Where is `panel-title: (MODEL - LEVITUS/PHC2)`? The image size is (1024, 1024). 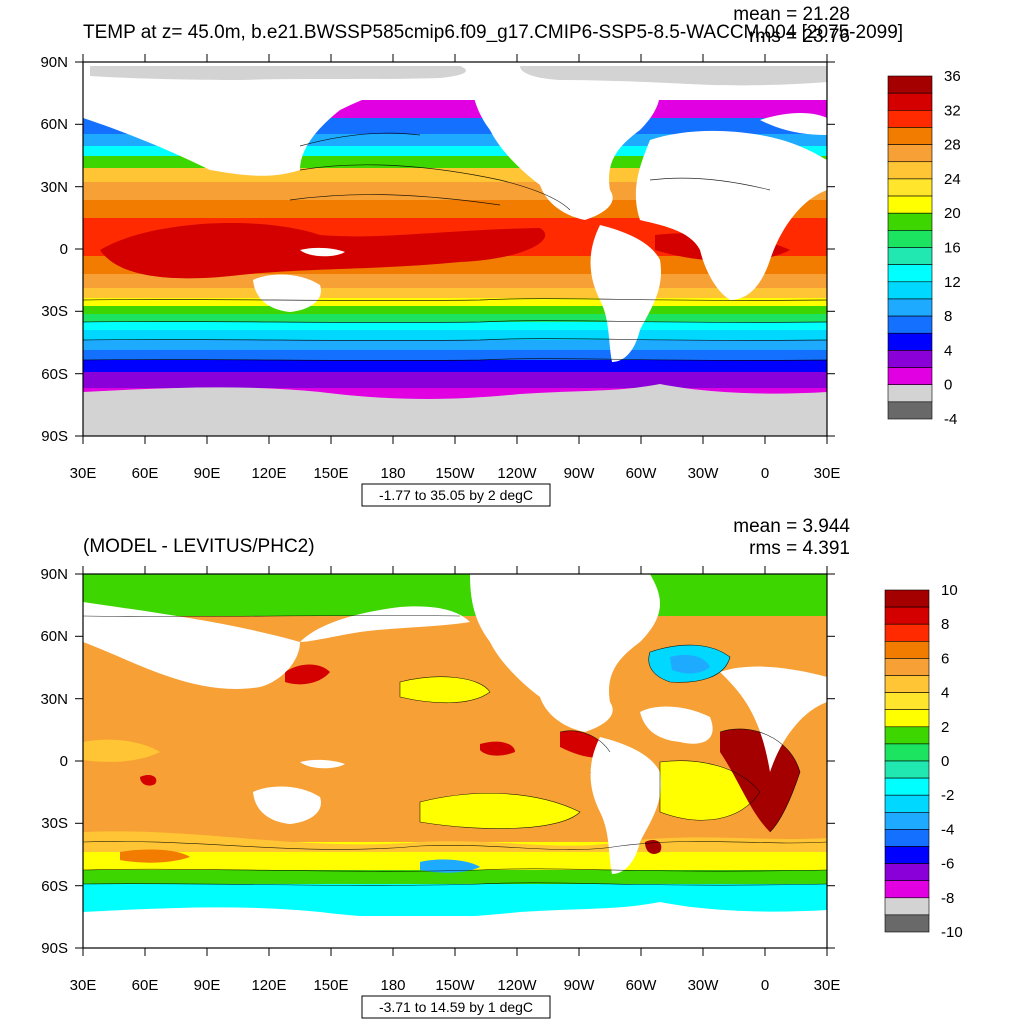 panel-title: (MODEL - LEVITUS/PHC2) is located at coordinates (199, 546).